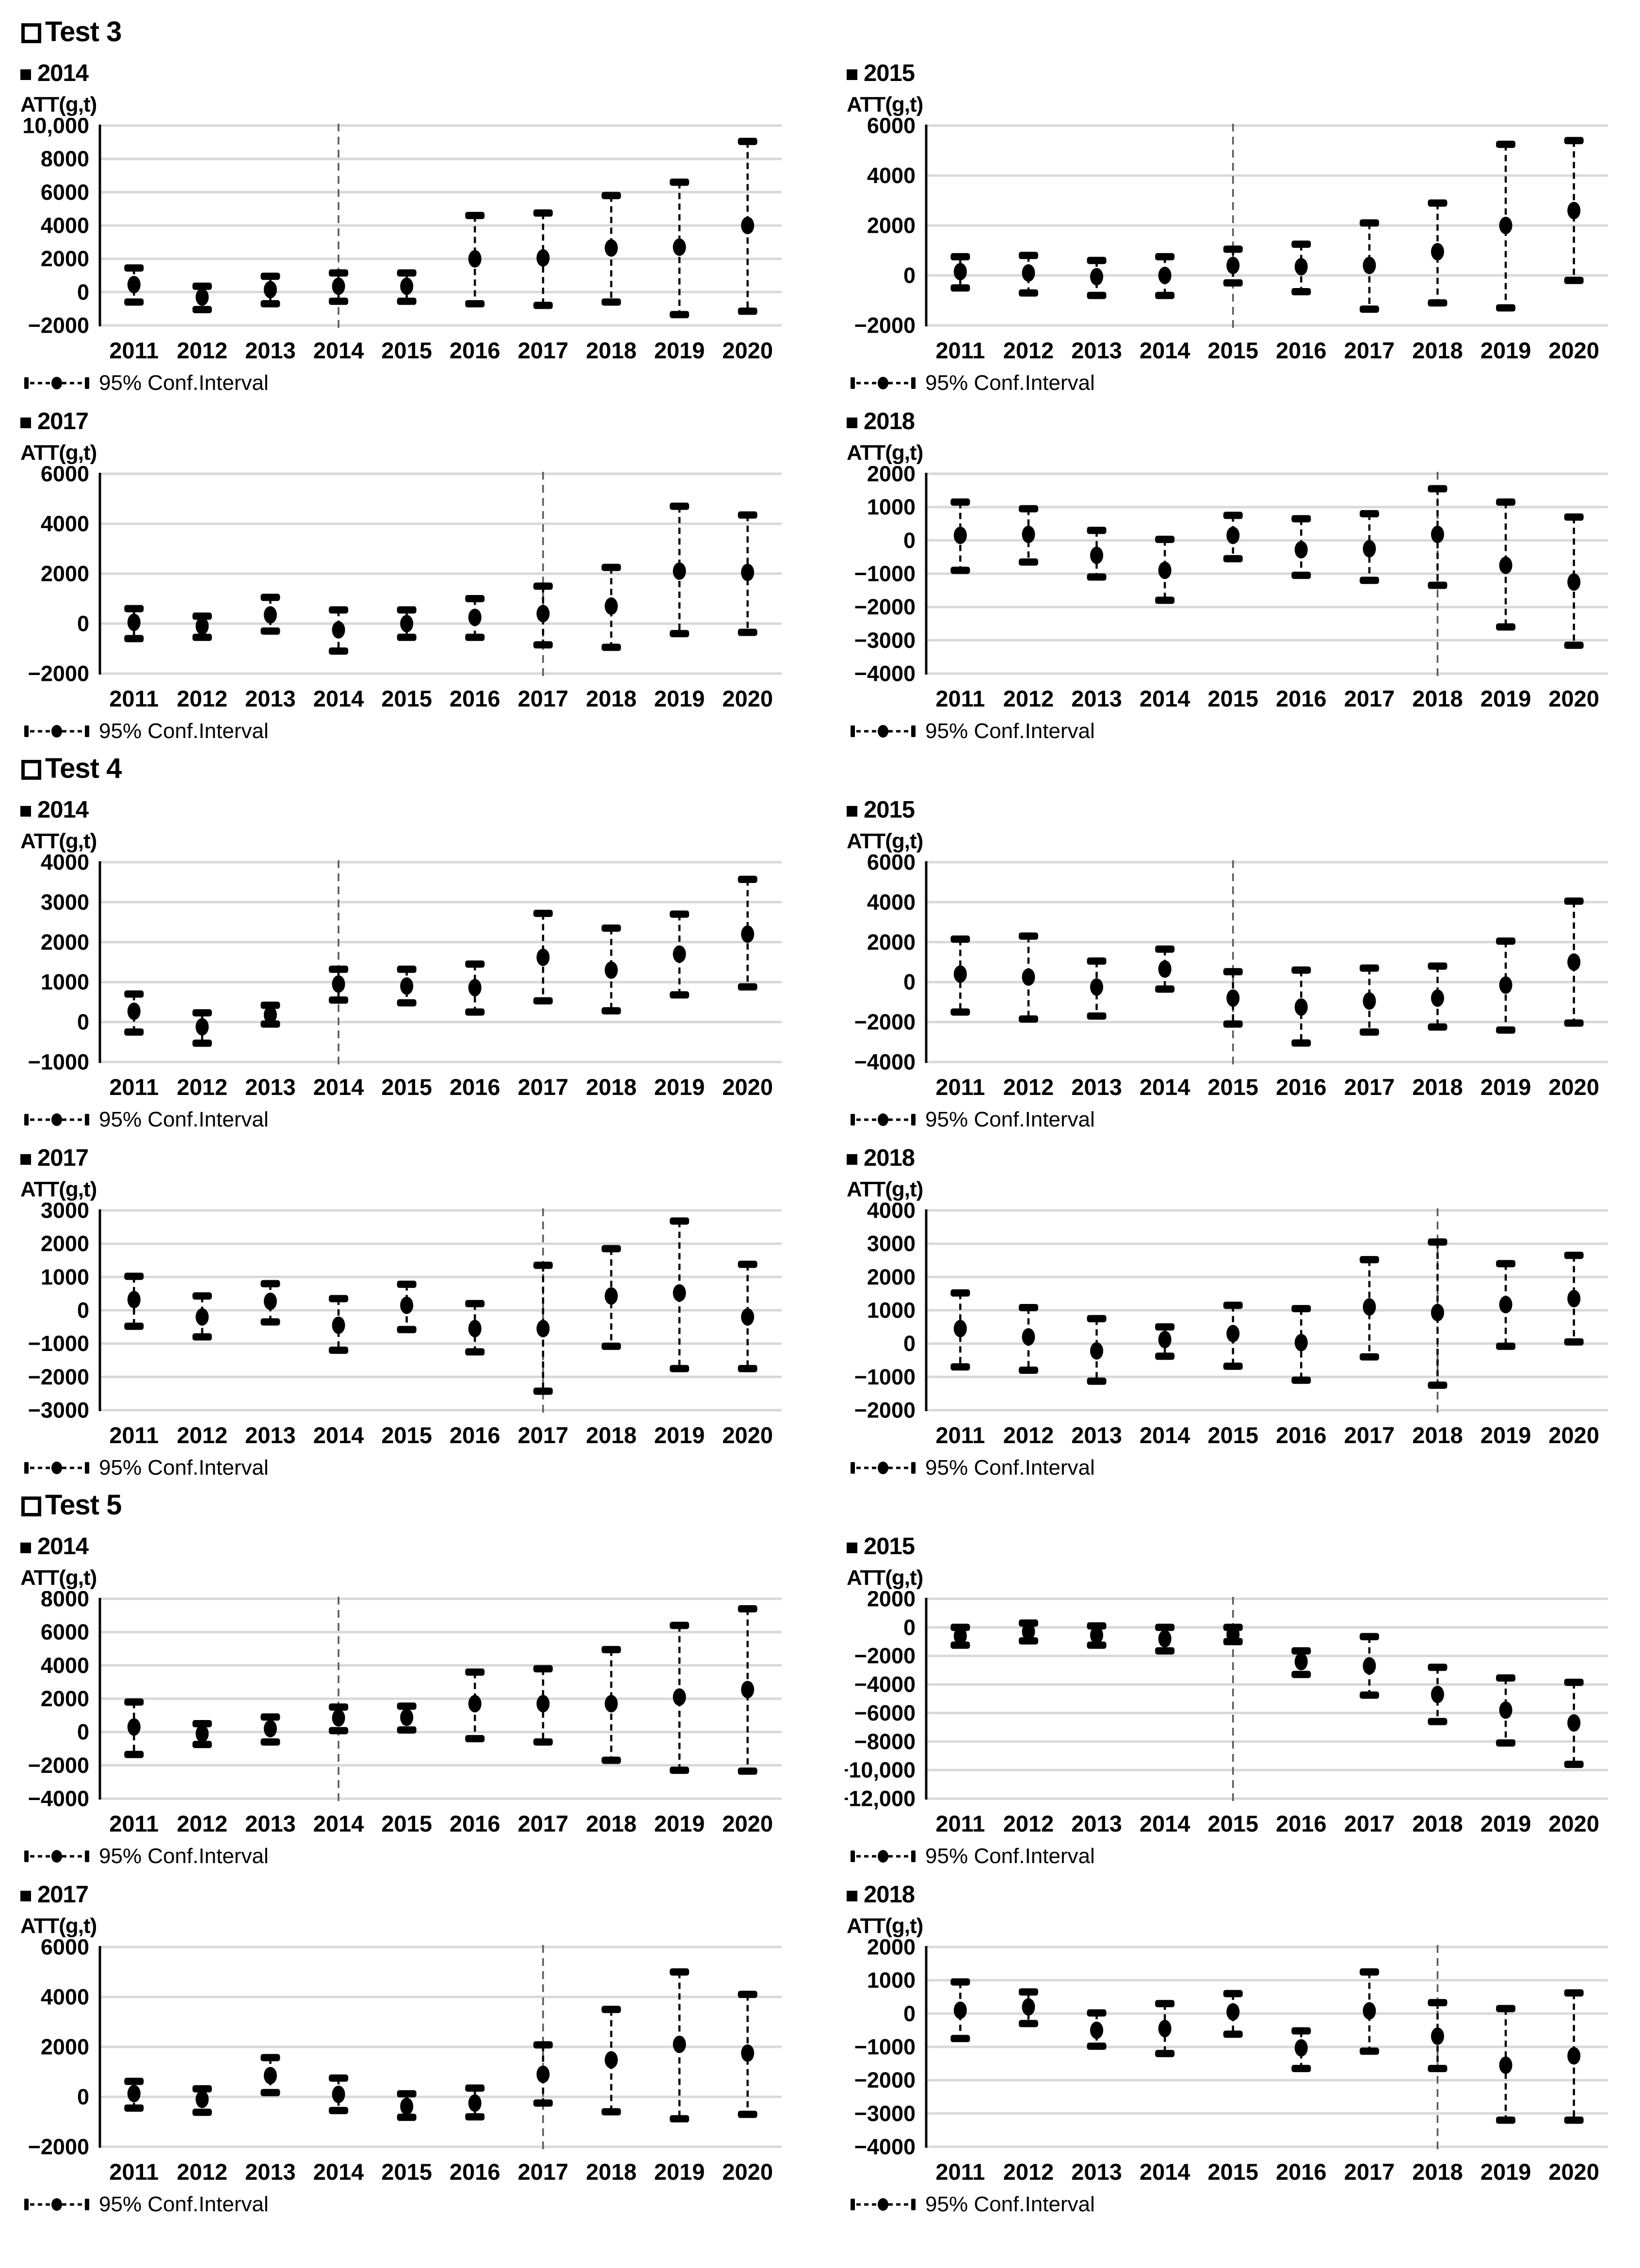 This screenshot has height=2268, width=1640. Describe the element at coordinates (65, 1601) in the screenshot. I see `svg-text: 8000` at that location.